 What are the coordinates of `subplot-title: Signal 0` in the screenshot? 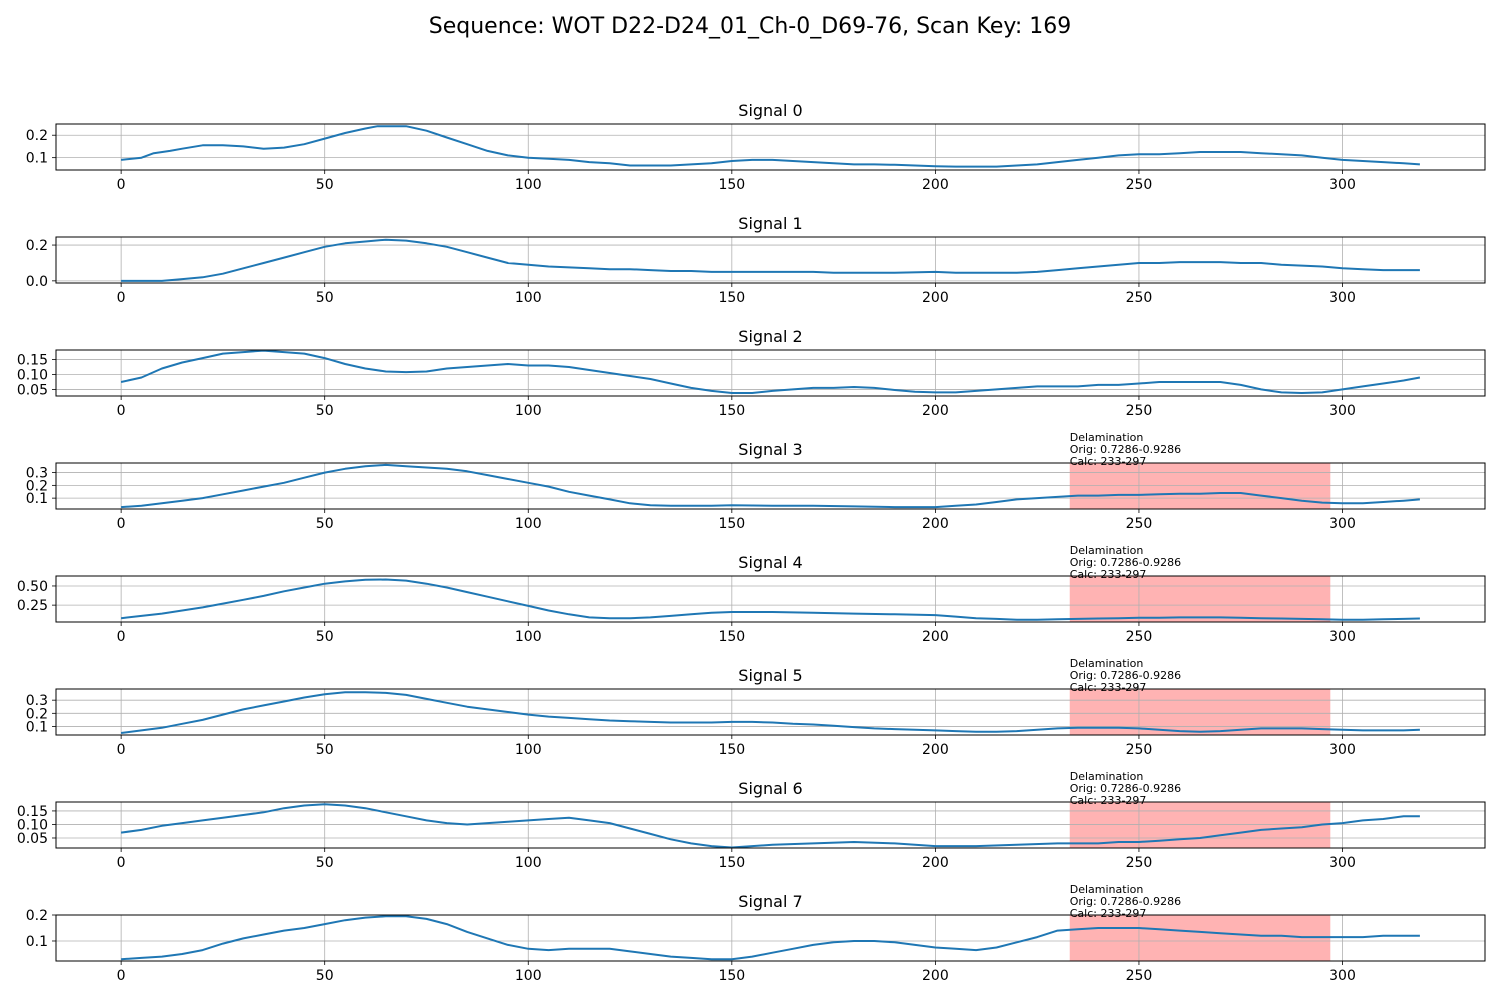 It's located at (770, 110).